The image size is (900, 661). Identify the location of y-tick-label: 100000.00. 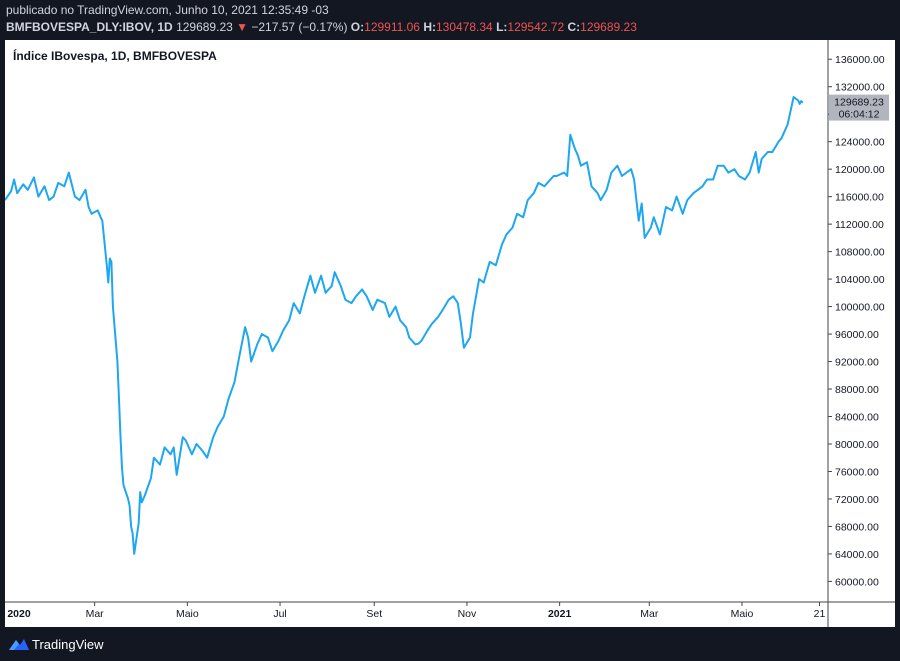
(860, 308).